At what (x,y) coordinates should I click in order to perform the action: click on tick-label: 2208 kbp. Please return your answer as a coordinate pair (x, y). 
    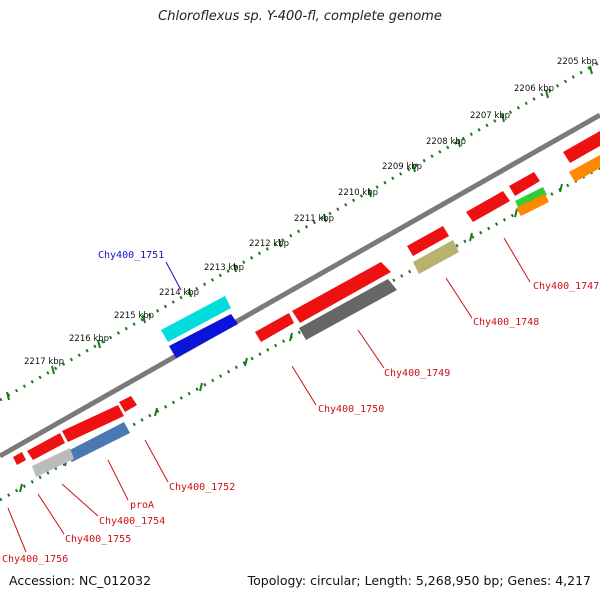
    Looking at the image, I should click on (446, 142).